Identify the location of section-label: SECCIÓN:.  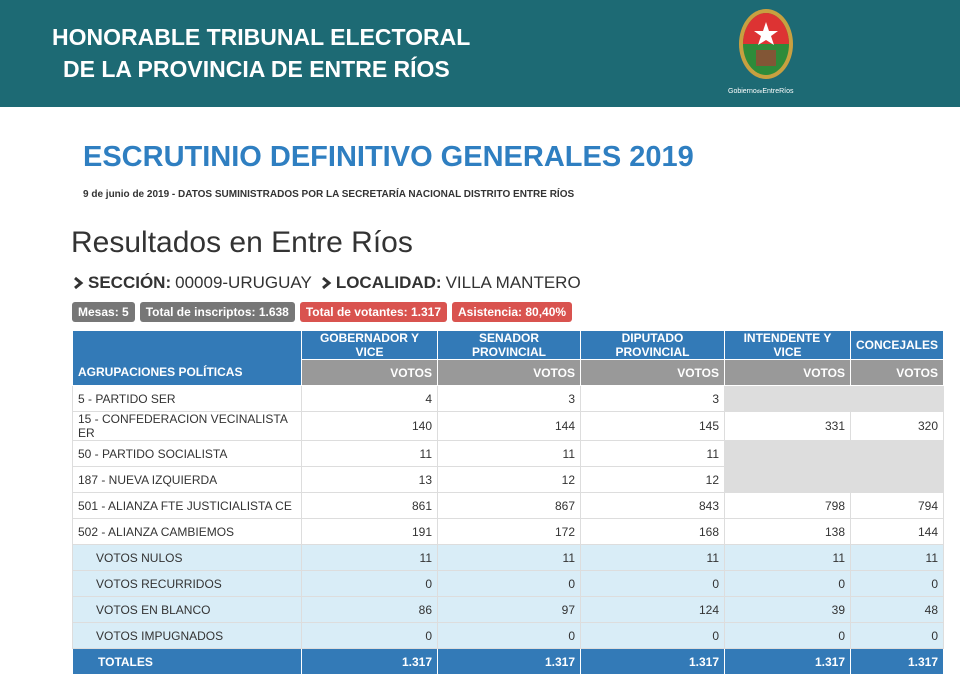
(130, 282).